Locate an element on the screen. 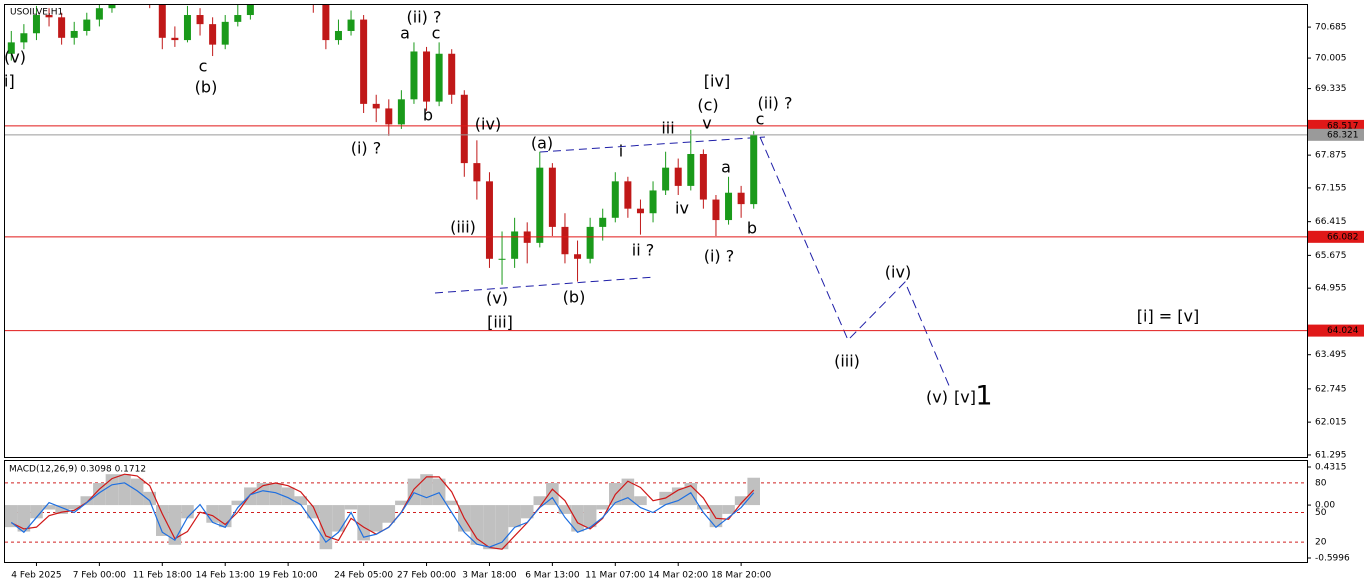 The image size is (1366, 588). y-tick-label: 63.495 is located at coordinates (1331, 355).